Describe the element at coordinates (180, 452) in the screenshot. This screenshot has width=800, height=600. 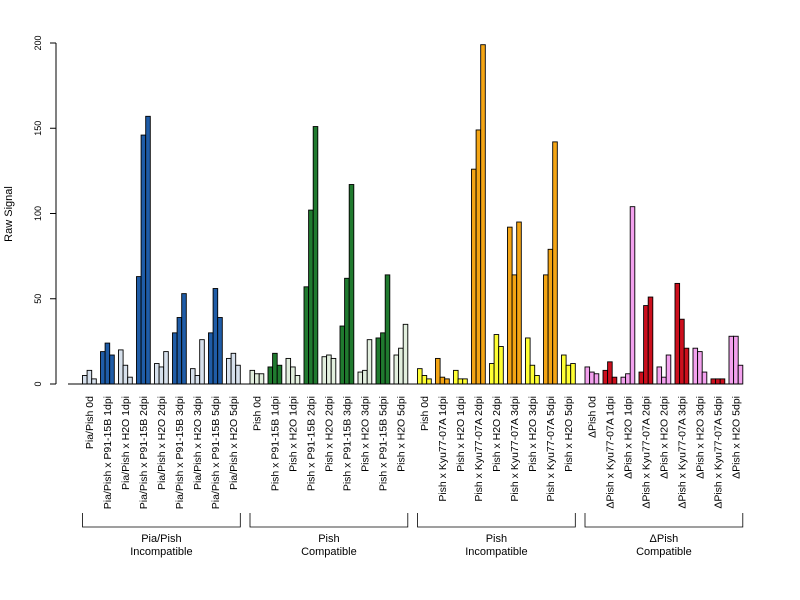
I see `category-label: Pia/Pish x P91-15B 3dpi` at that location.